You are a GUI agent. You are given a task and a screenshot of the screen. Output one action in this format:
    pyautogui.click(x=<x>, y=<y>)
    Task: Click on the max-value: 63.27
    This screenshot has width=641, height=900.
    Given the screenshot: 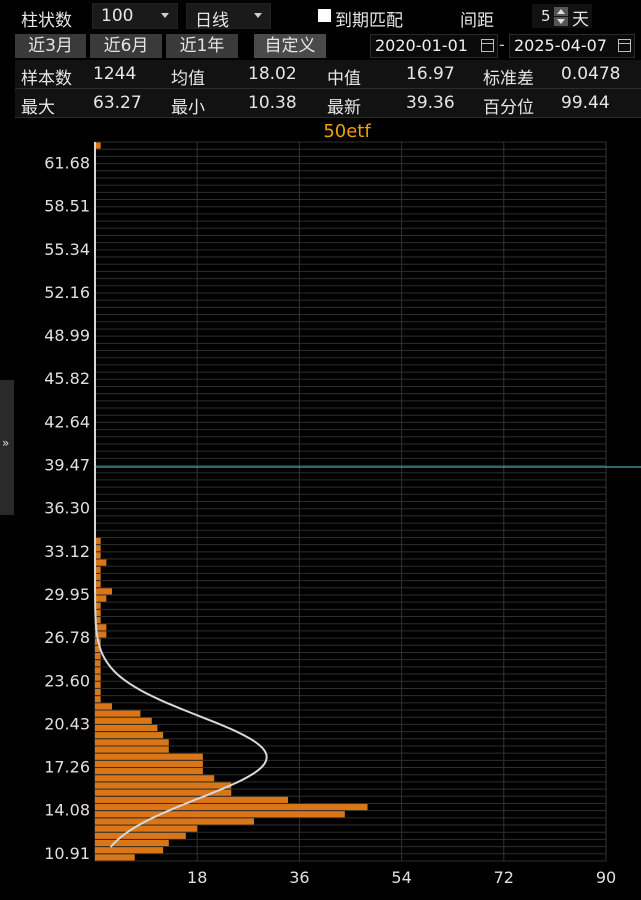 What is the action you would take?
    pyautogui.click(x=117, y=103)
    